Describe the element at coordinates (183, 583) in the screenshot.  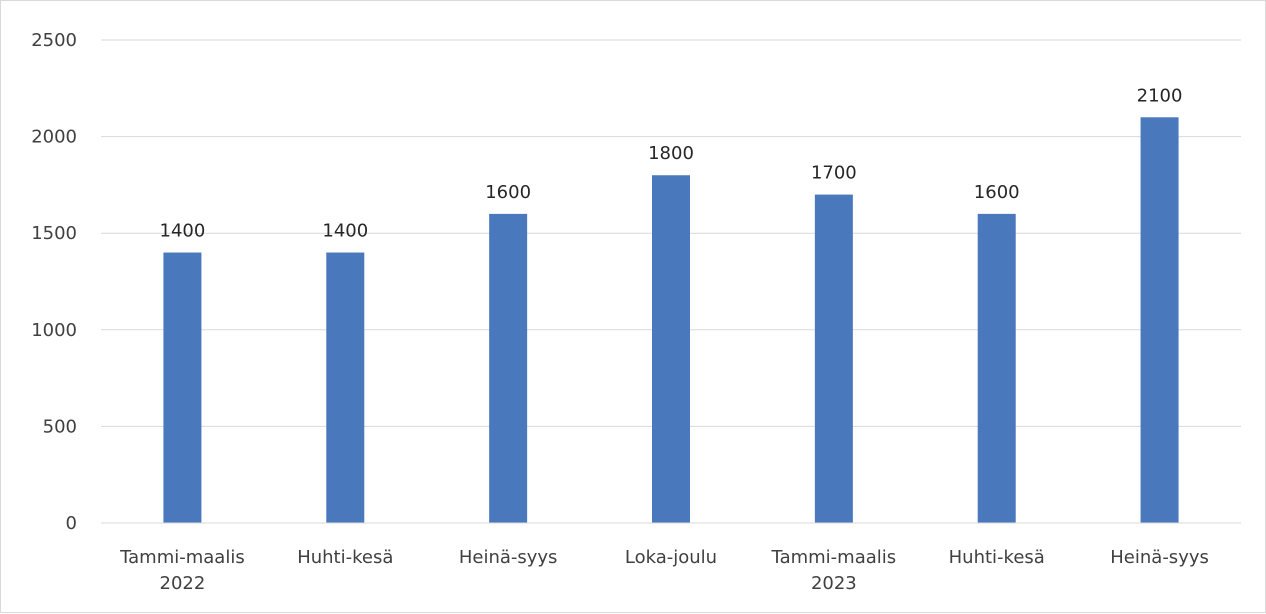
I see `x-tick-label-line: 2022` at that location.